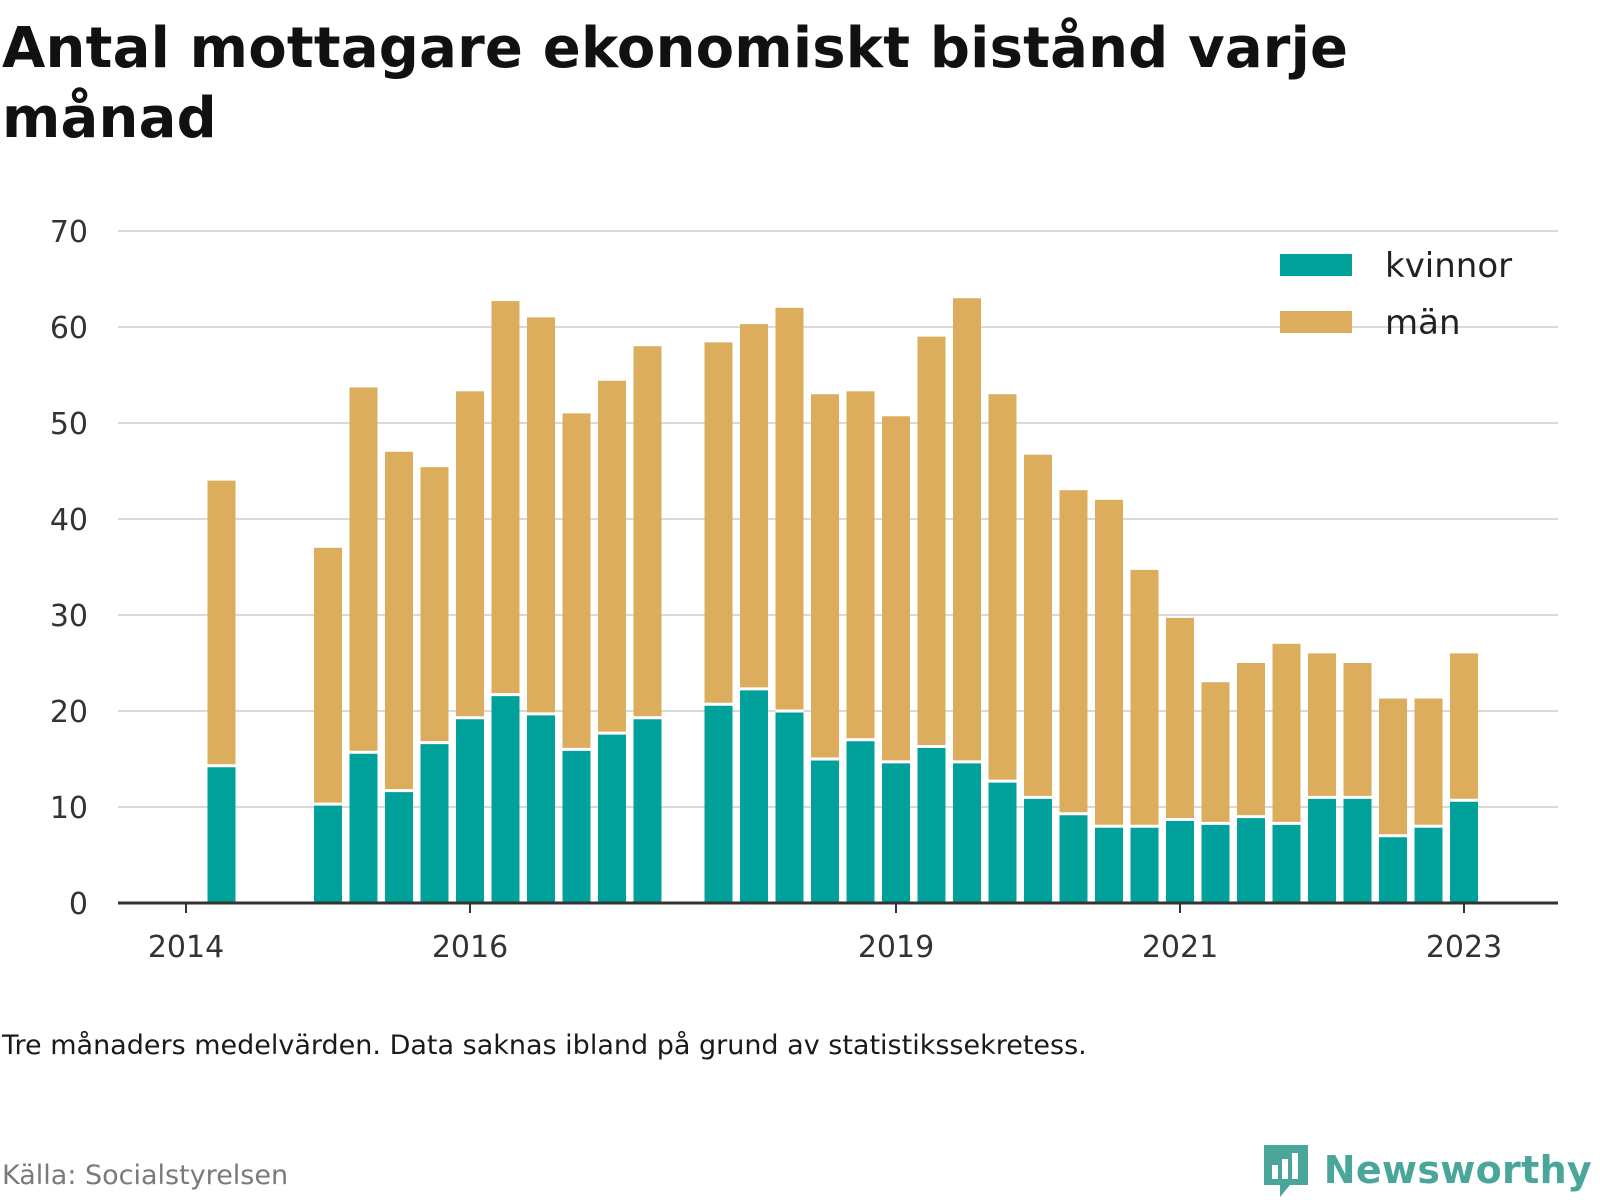  Describe the element at coordinates (69, 616) in the screenshot. I see `y-tick-label: 30` at that location.